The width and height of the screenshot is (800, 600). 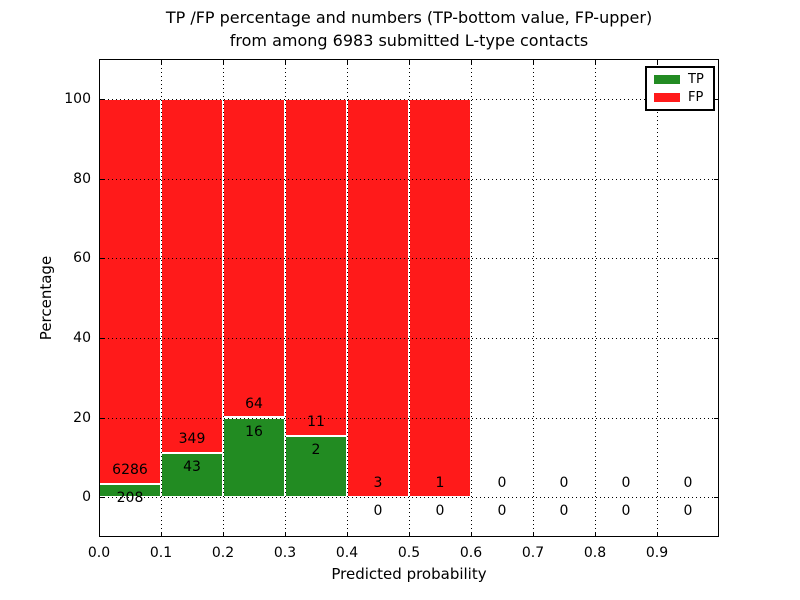 What do you see at coordinates (440, 483) in the screenshot?
I see `value-label-fp: 1` at bounding box center [440, 483].